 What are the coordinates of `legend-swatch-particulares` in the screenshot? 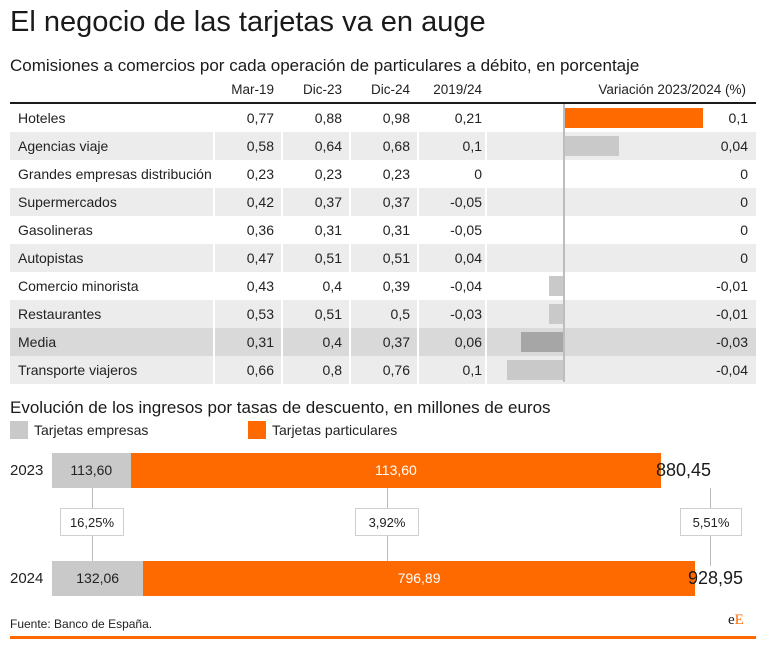 It's located at (257, 430).